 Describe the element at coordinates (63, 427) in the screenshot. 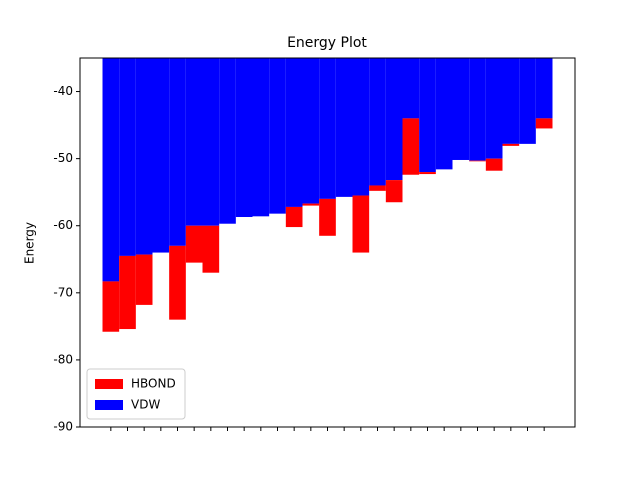

I see `y-tick-label: -90` at that location.